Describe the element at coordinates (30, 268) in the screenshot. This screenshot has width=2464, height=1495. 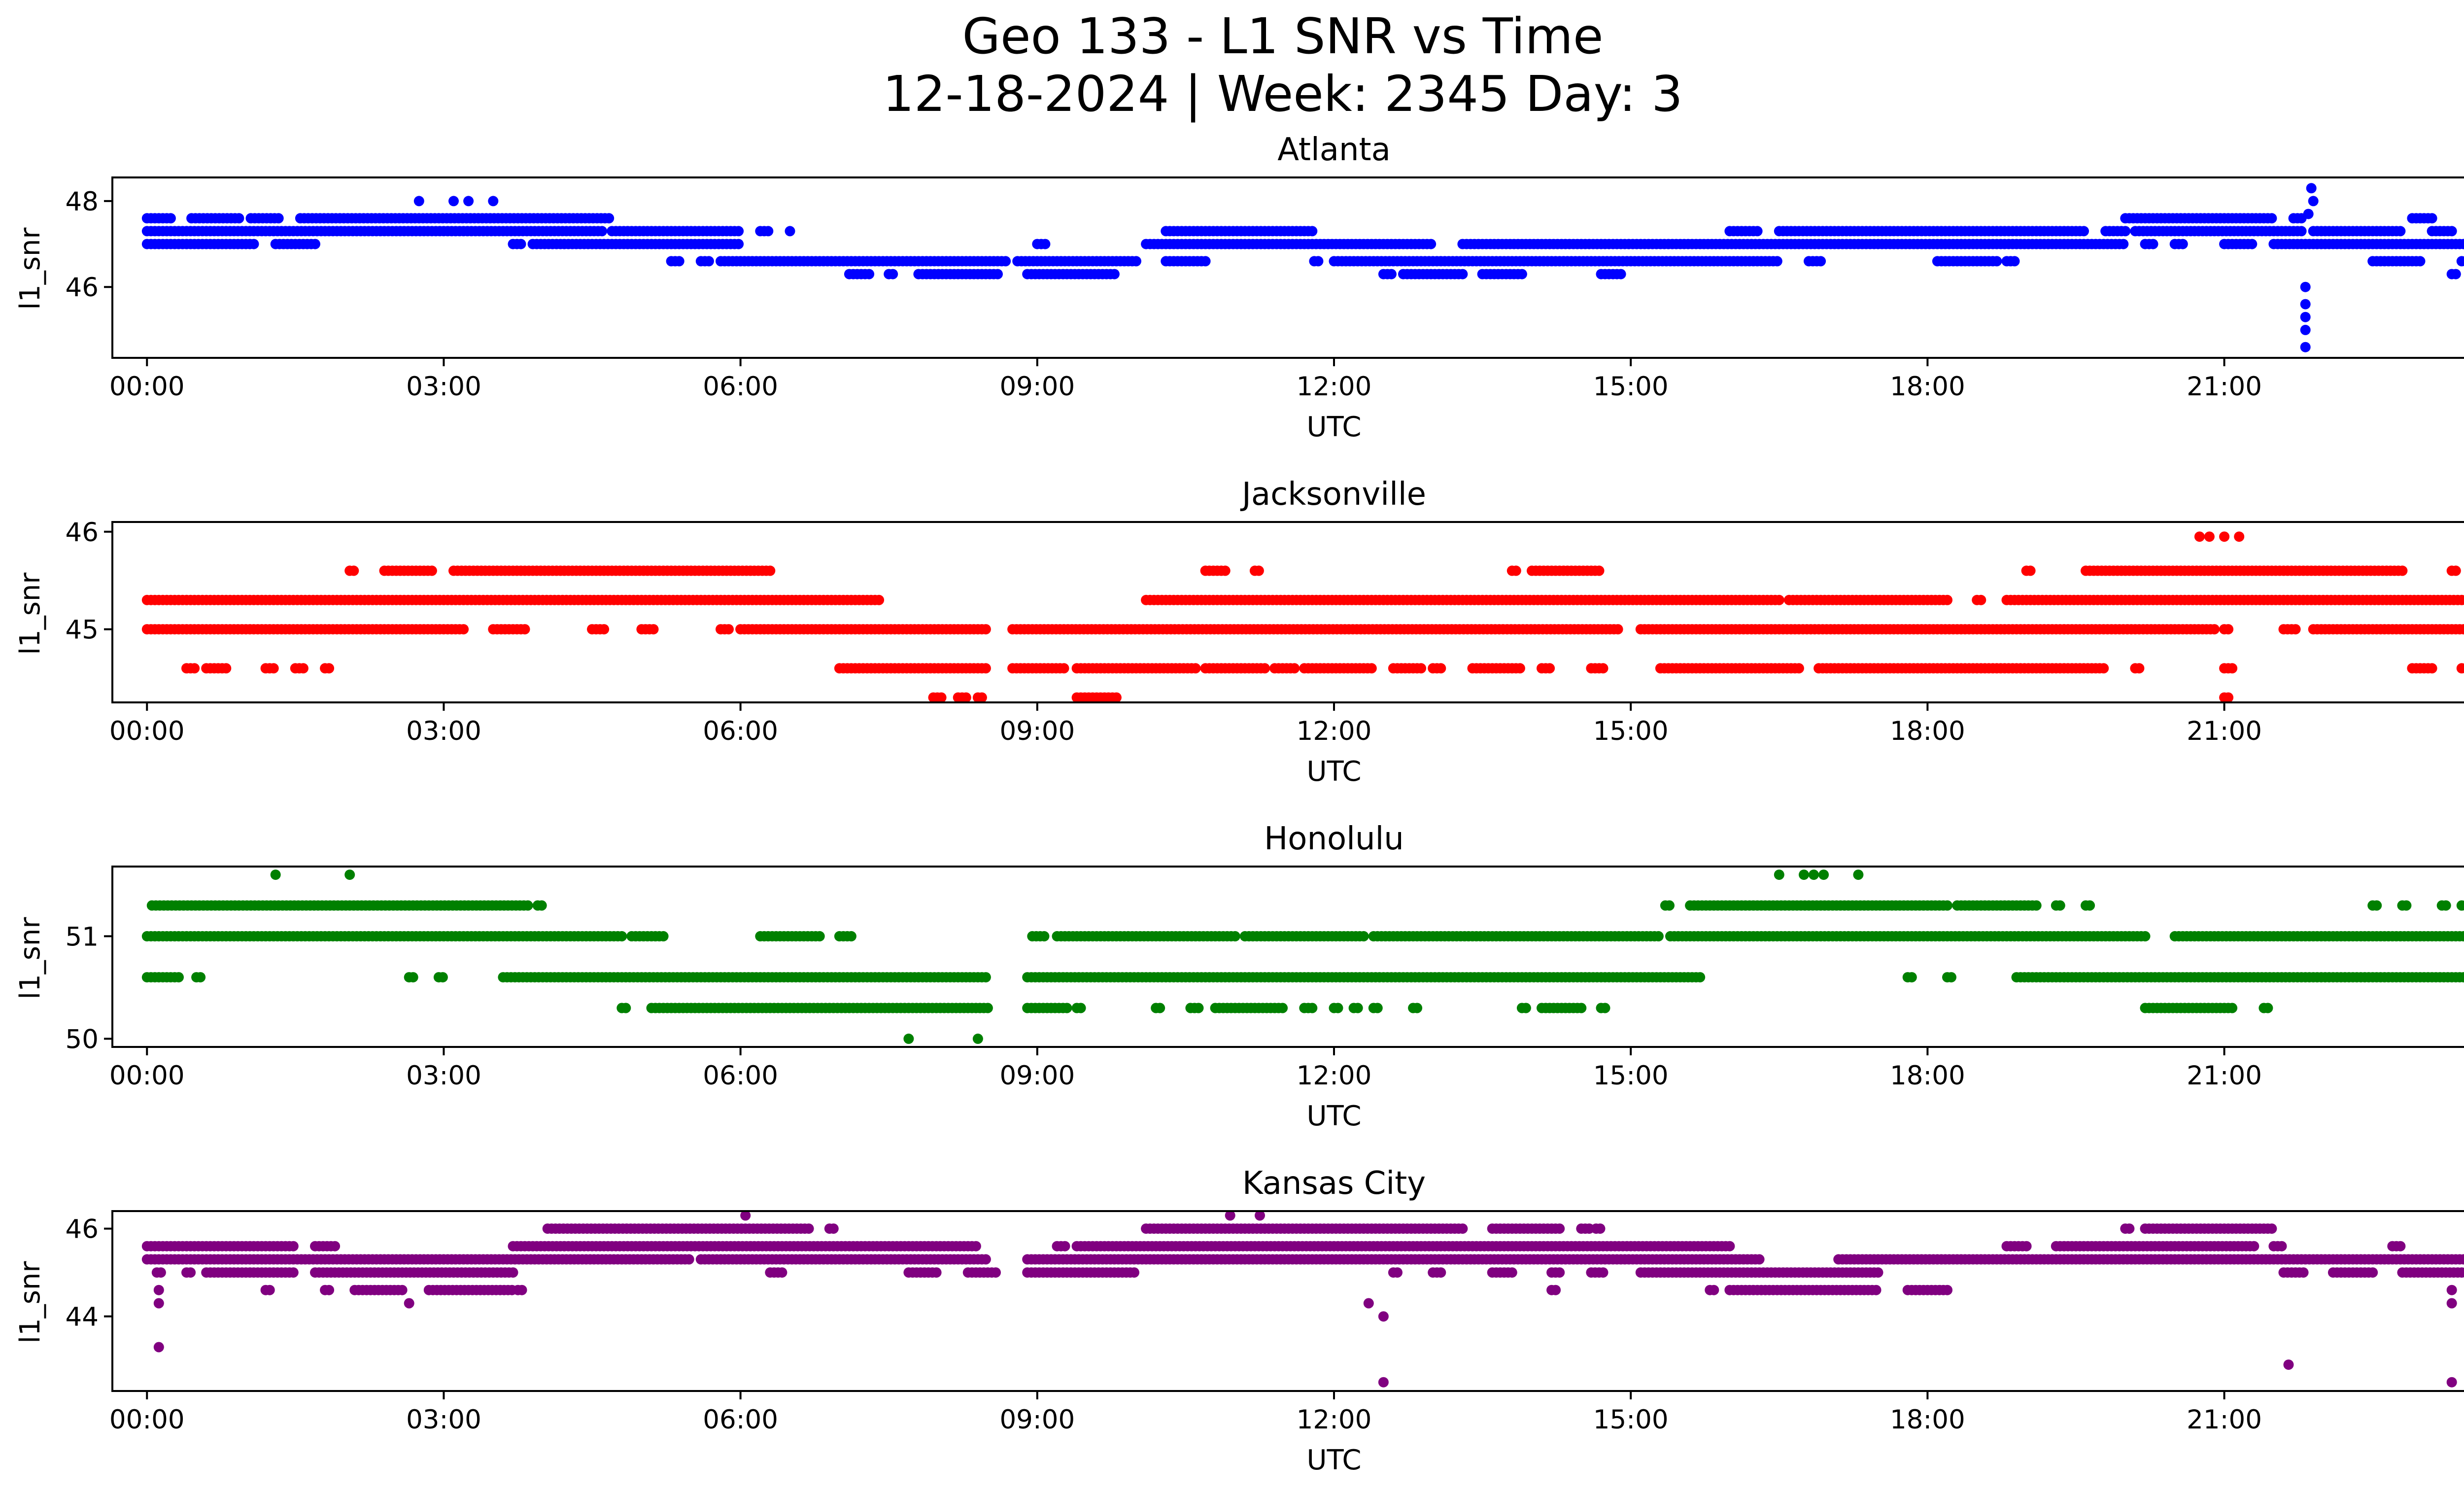
I see `y-axis-label: l1_snr` at that location.